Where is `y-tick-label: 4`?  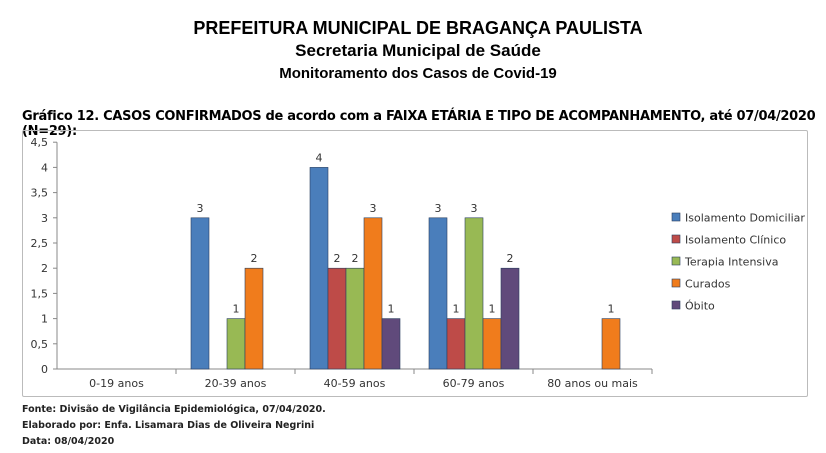 y-tick-label: 4 is located at coordinates (44, 167).